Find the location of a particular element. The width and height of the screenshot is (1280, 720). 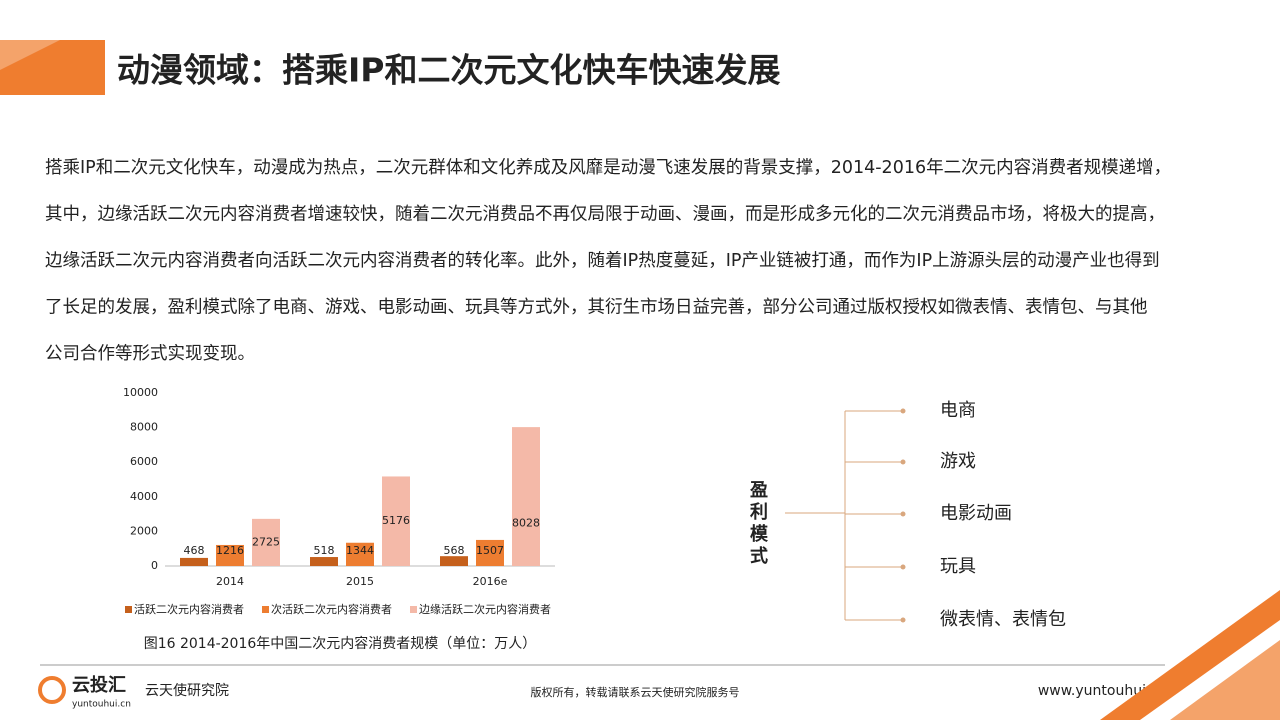

diagram-root: 盈利模式 is located at coordinates (758, 524).